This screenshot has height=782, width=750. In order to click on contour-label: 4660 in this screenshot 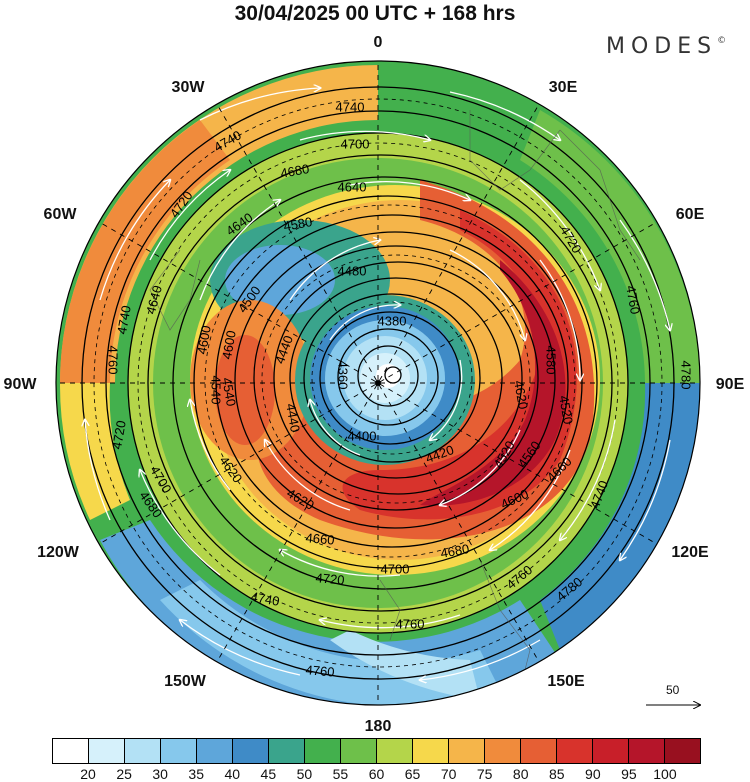, I will do `click(320, 538)`.